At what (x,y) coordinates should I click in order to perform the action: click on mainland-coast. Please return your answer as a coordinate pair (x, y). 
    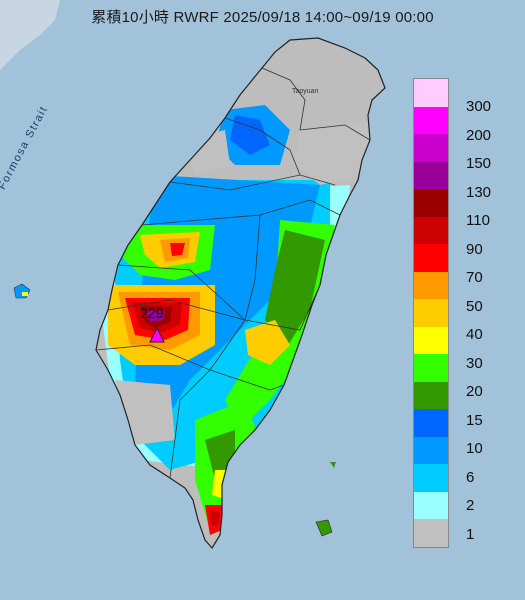
    Looking at the image, I should click on (30, 35).